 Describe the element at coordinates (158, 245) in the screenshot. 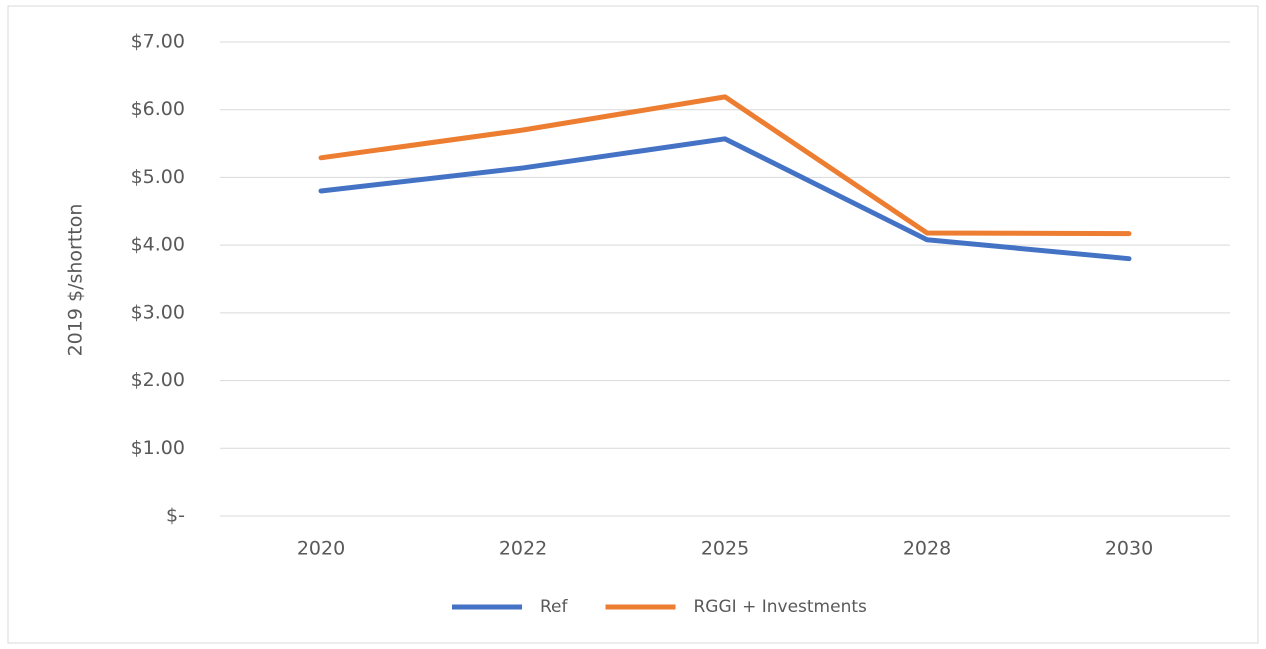

I see `y-tick-label: $4.00` at that location.